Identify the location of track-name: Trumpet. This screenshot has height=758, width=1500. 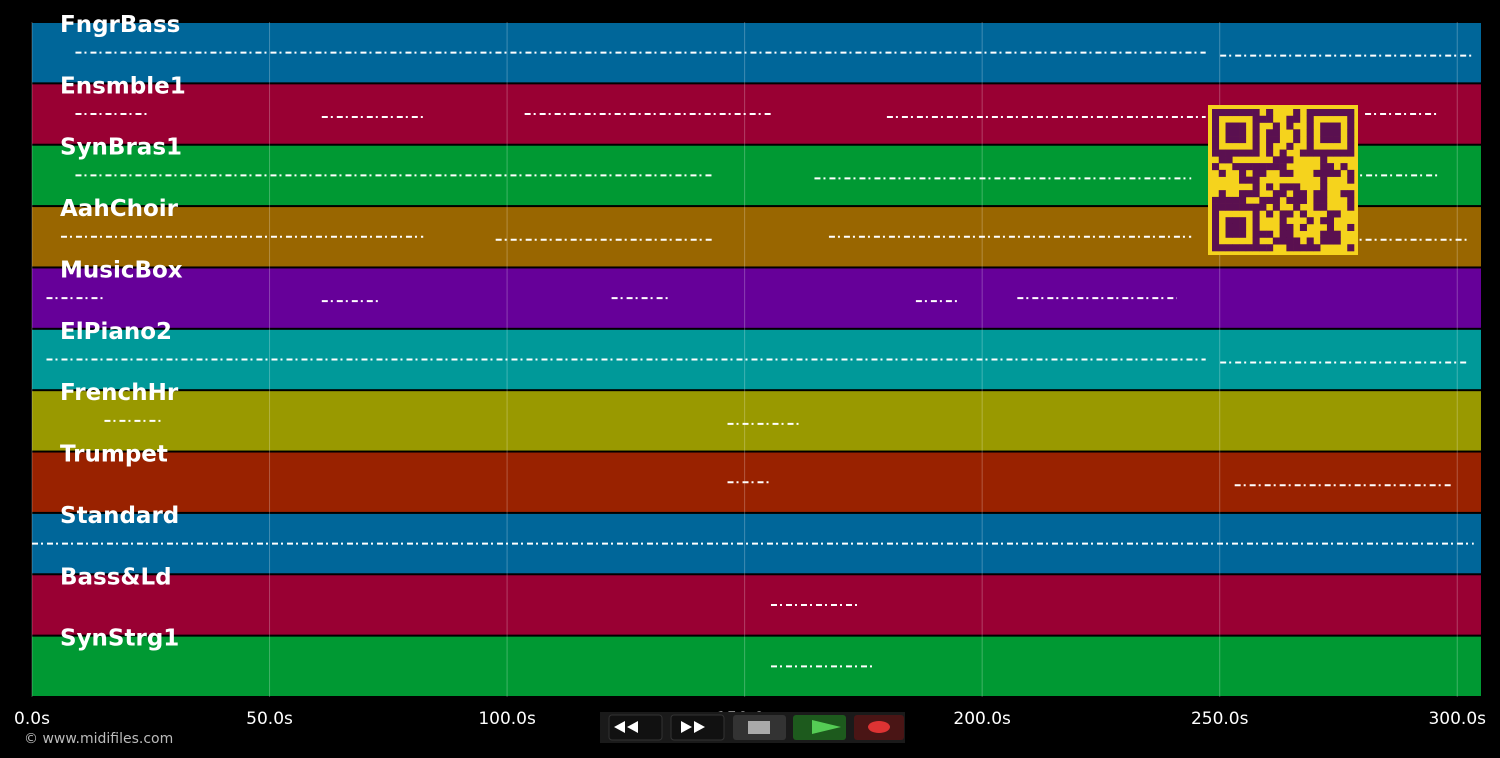
(114, 455).